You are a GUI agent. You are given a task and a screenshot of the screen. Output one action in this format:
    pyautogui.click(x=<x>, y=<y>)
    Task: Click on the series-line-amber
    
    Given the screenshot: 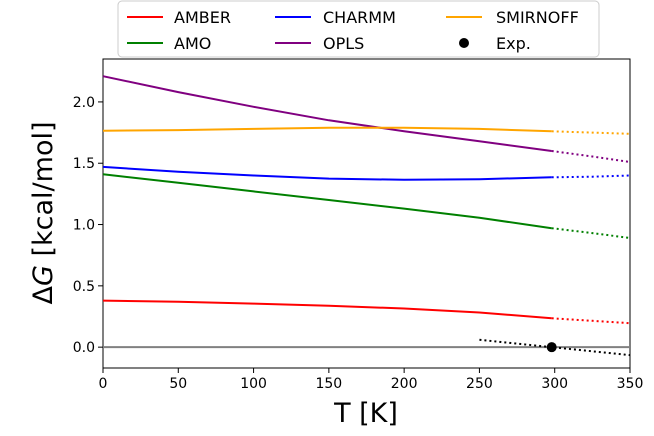 What is the action you would take?
    pyautogui.click(x=327, y=309)
    